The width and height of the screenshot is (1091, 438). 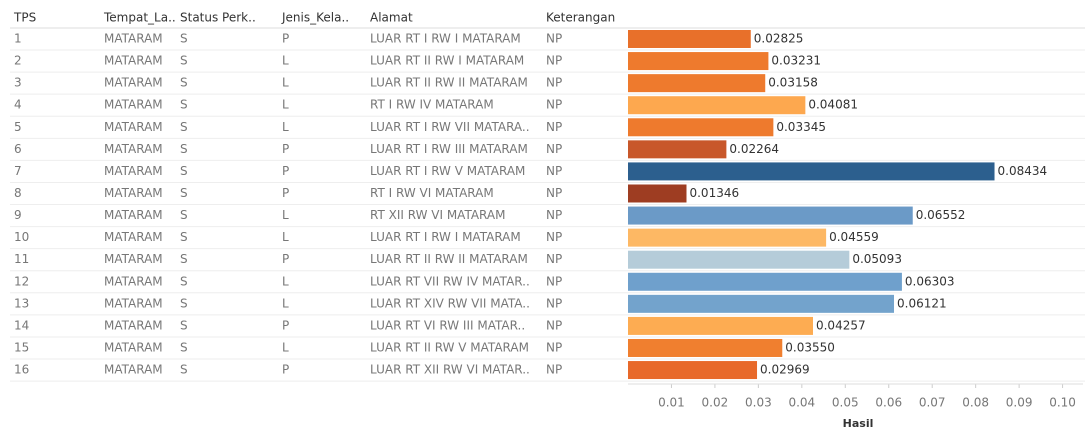 What do you see at coordinates (18, 215) in the screenshot?
I see `table-cell: 9` at bounding box center [18, 215].